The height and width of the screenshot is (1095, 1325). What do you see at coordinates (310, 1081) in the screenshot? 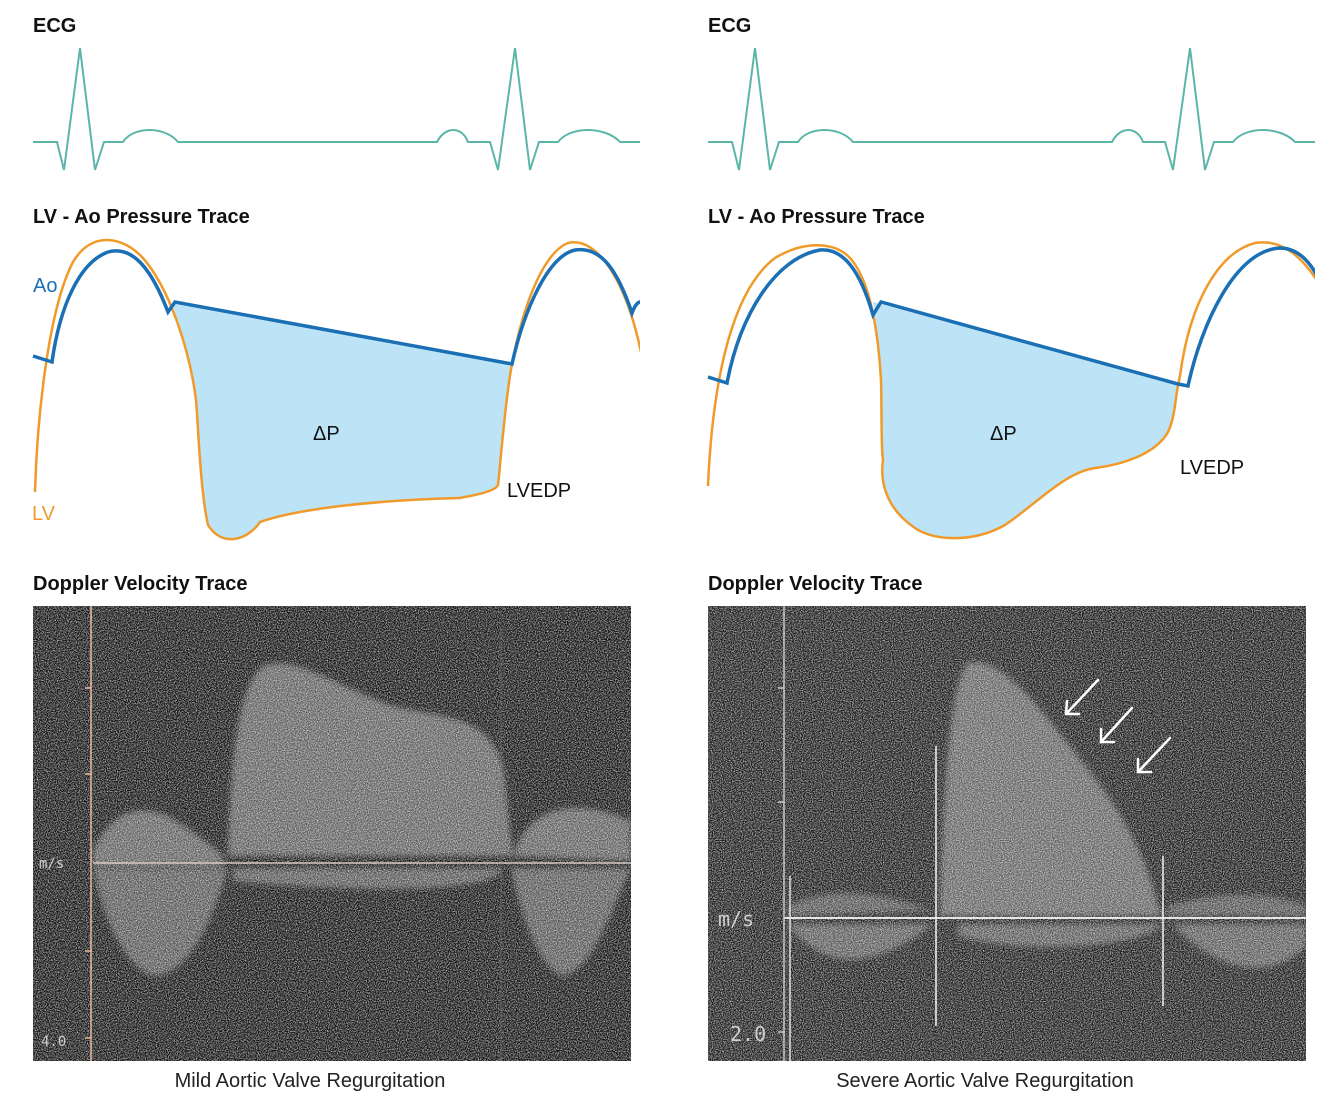
I see `caption-mild: Mild Aortic Valve Regurgitation` at bounding box center [310, 1081].